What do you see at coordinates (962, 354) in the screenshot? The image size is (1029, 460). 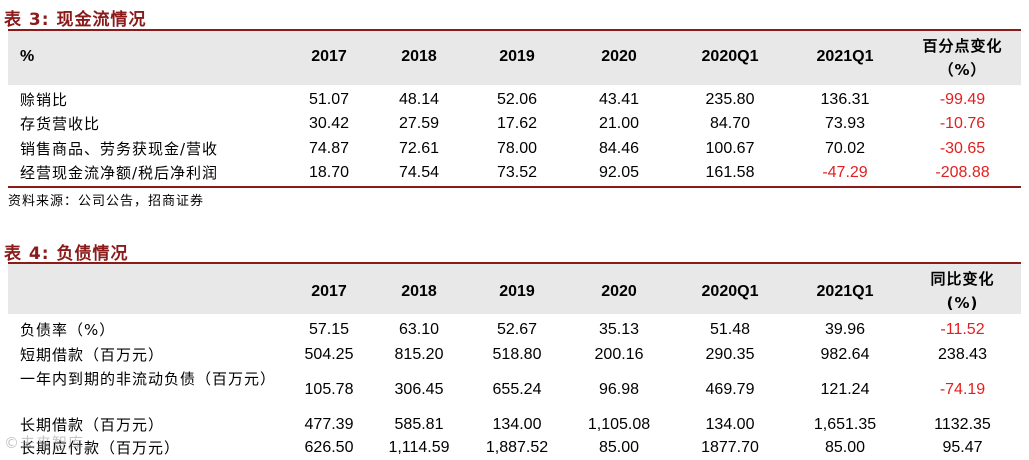 I see `table4-change-cell: 238.43` at bounding box center [962, 354].